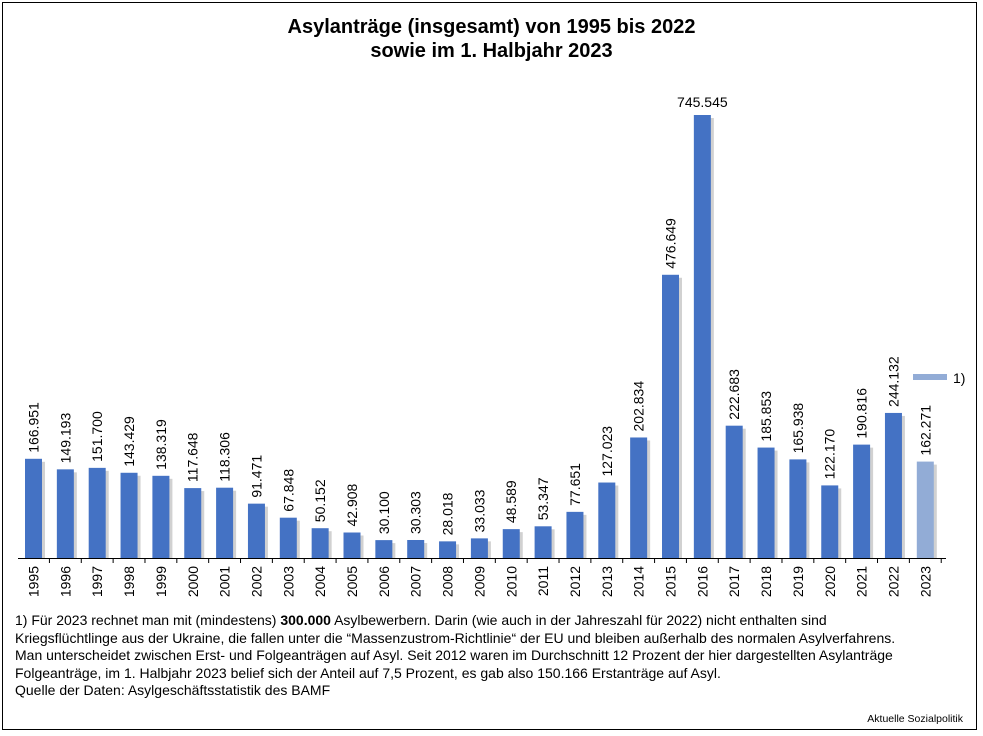 This screenshot has height=736, width=983. What do you see at coordinates (511, 501) in the screenshot?
I see `data-label-2010: 48.589` at bounding box center [511, 501].